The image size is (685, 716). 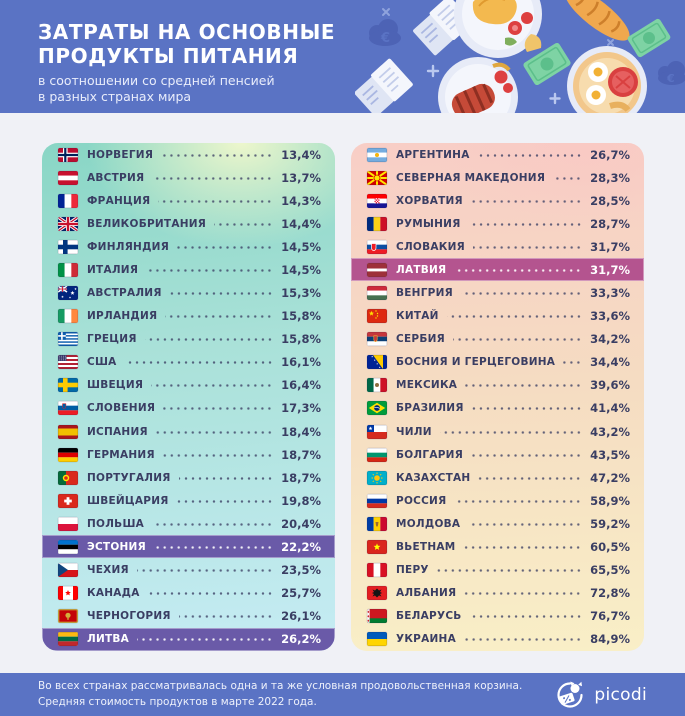 What do you see at coordinates (384, 85) in the screenshot?
I see `receipt-icon` at bounding box center [384, 85].